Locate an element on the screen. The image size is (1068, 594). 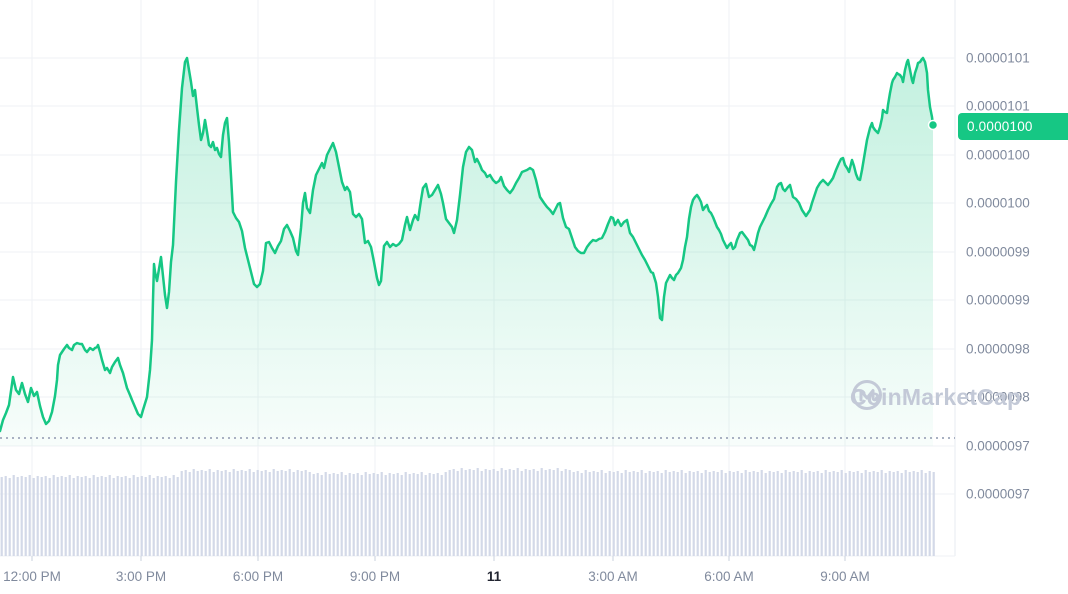
x-axis-label: 9:00 PM is located at coordinates (375, 576).